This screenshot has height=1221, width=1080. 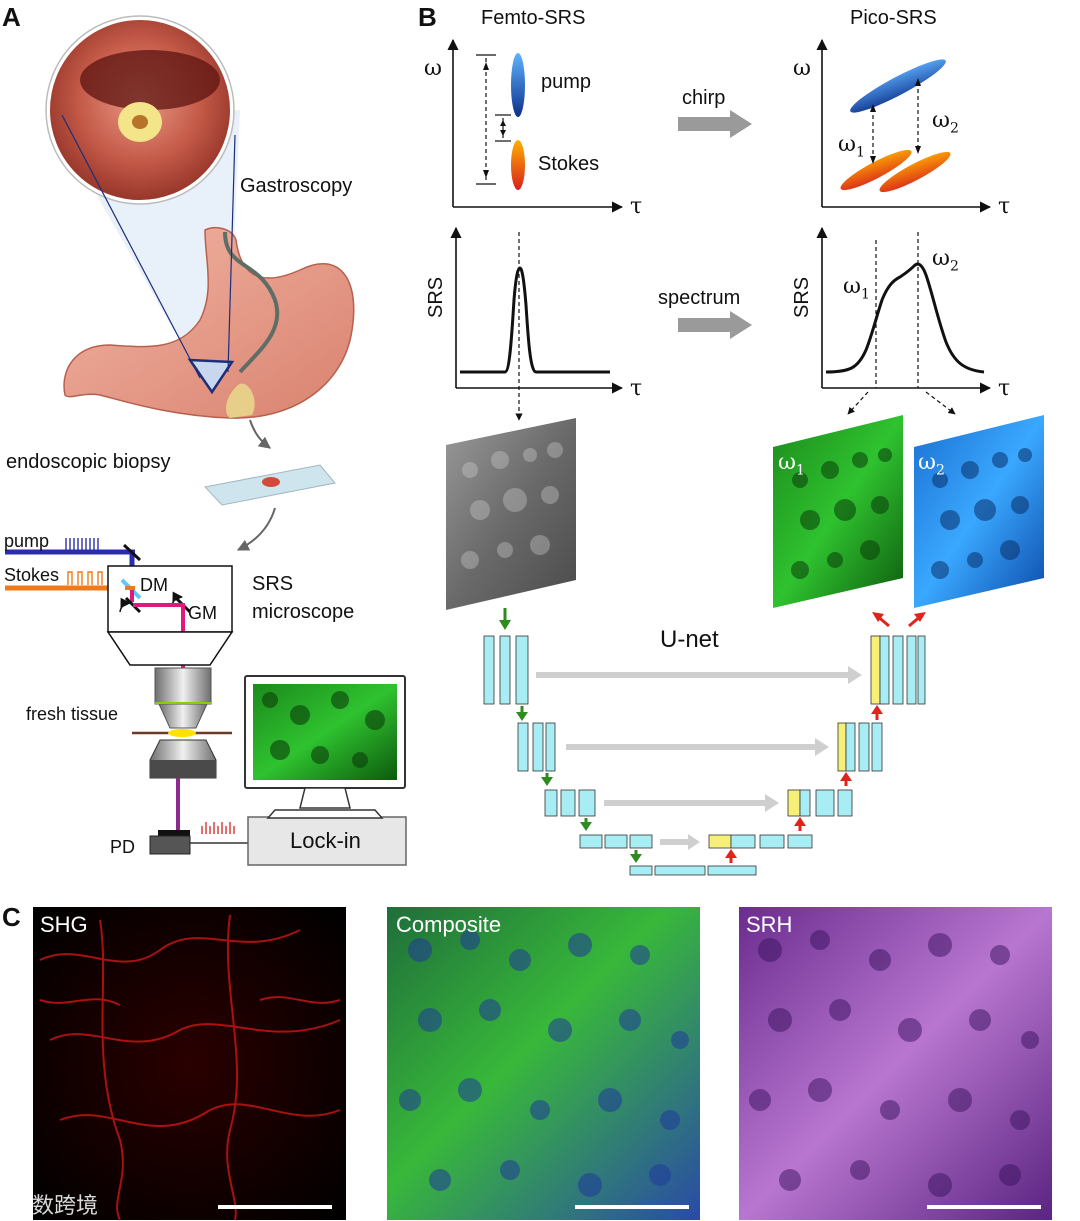 I want to click on spectrum-label: spectrum, so click(x=699, y=298).